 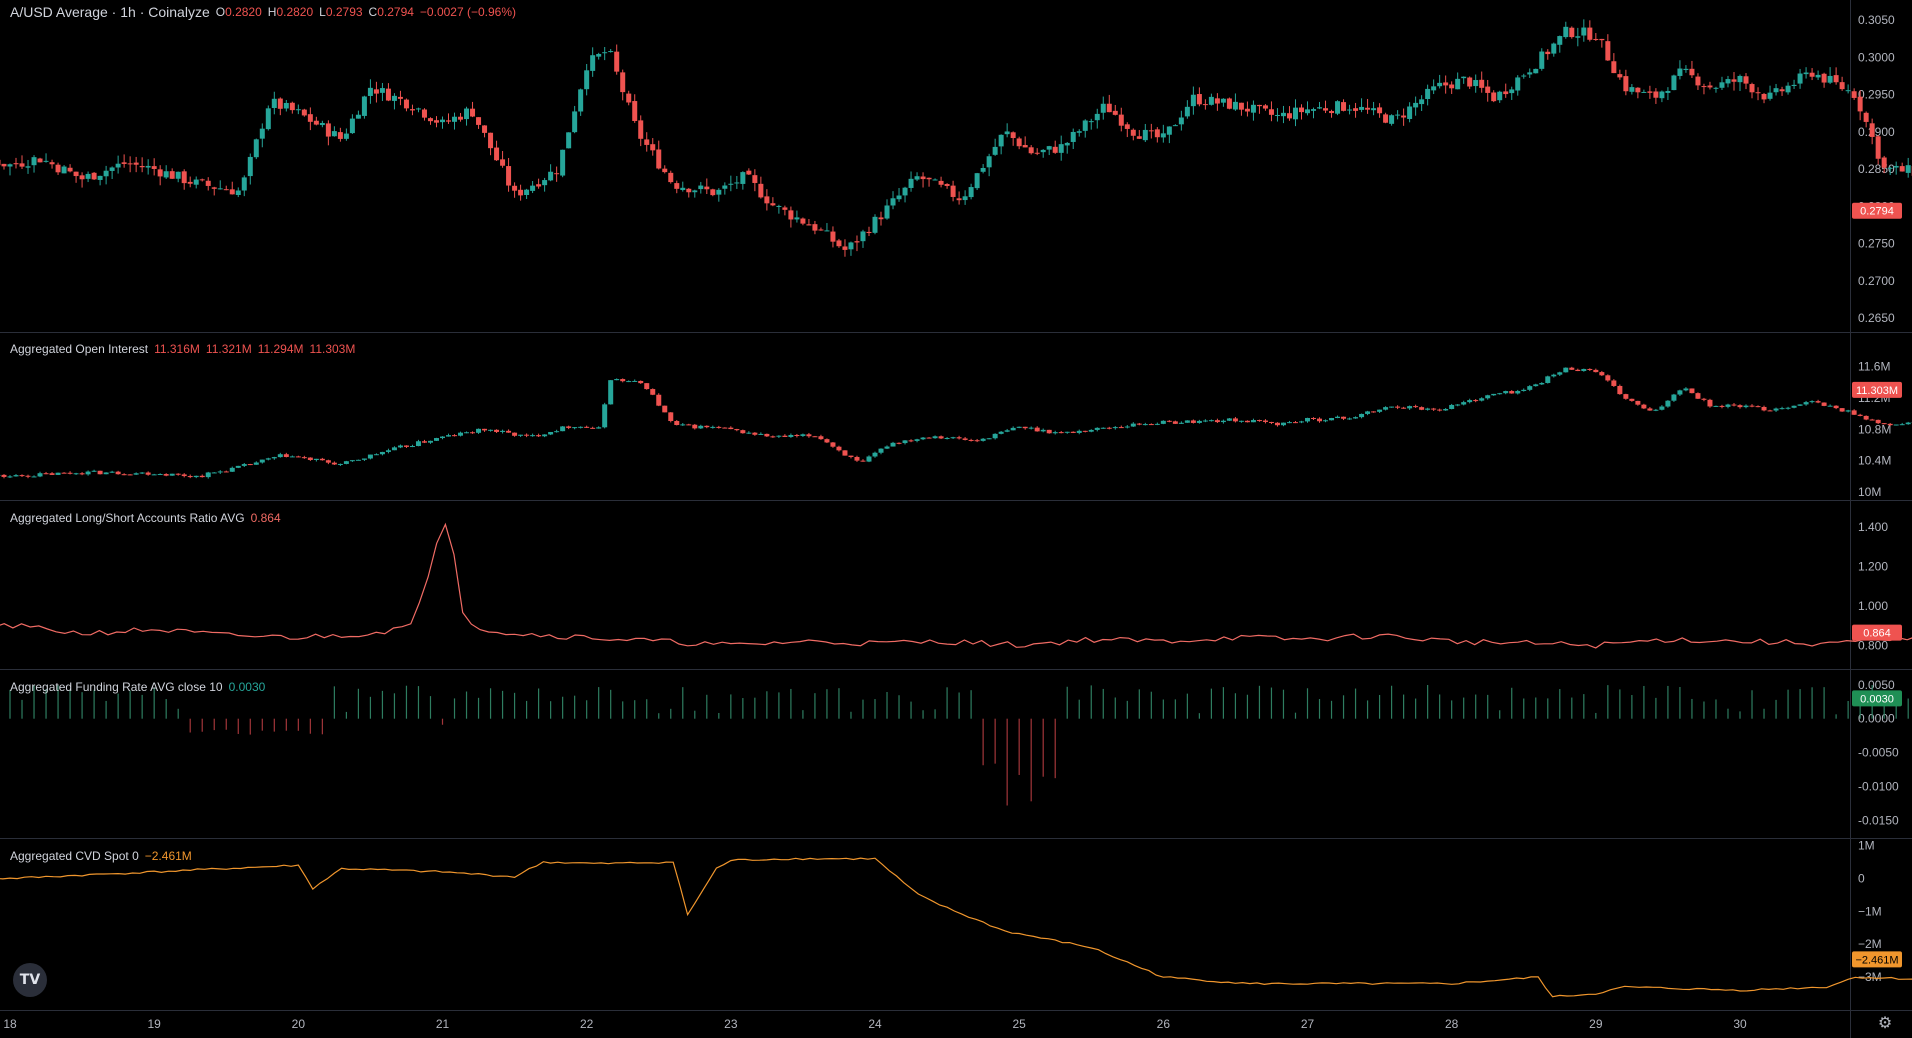 What do you see at coordinates (110, 12) in the screenshot?
I see `symbol-title: A/USD Average · 1h · Coinalyze` at bounding box center [110, 12].